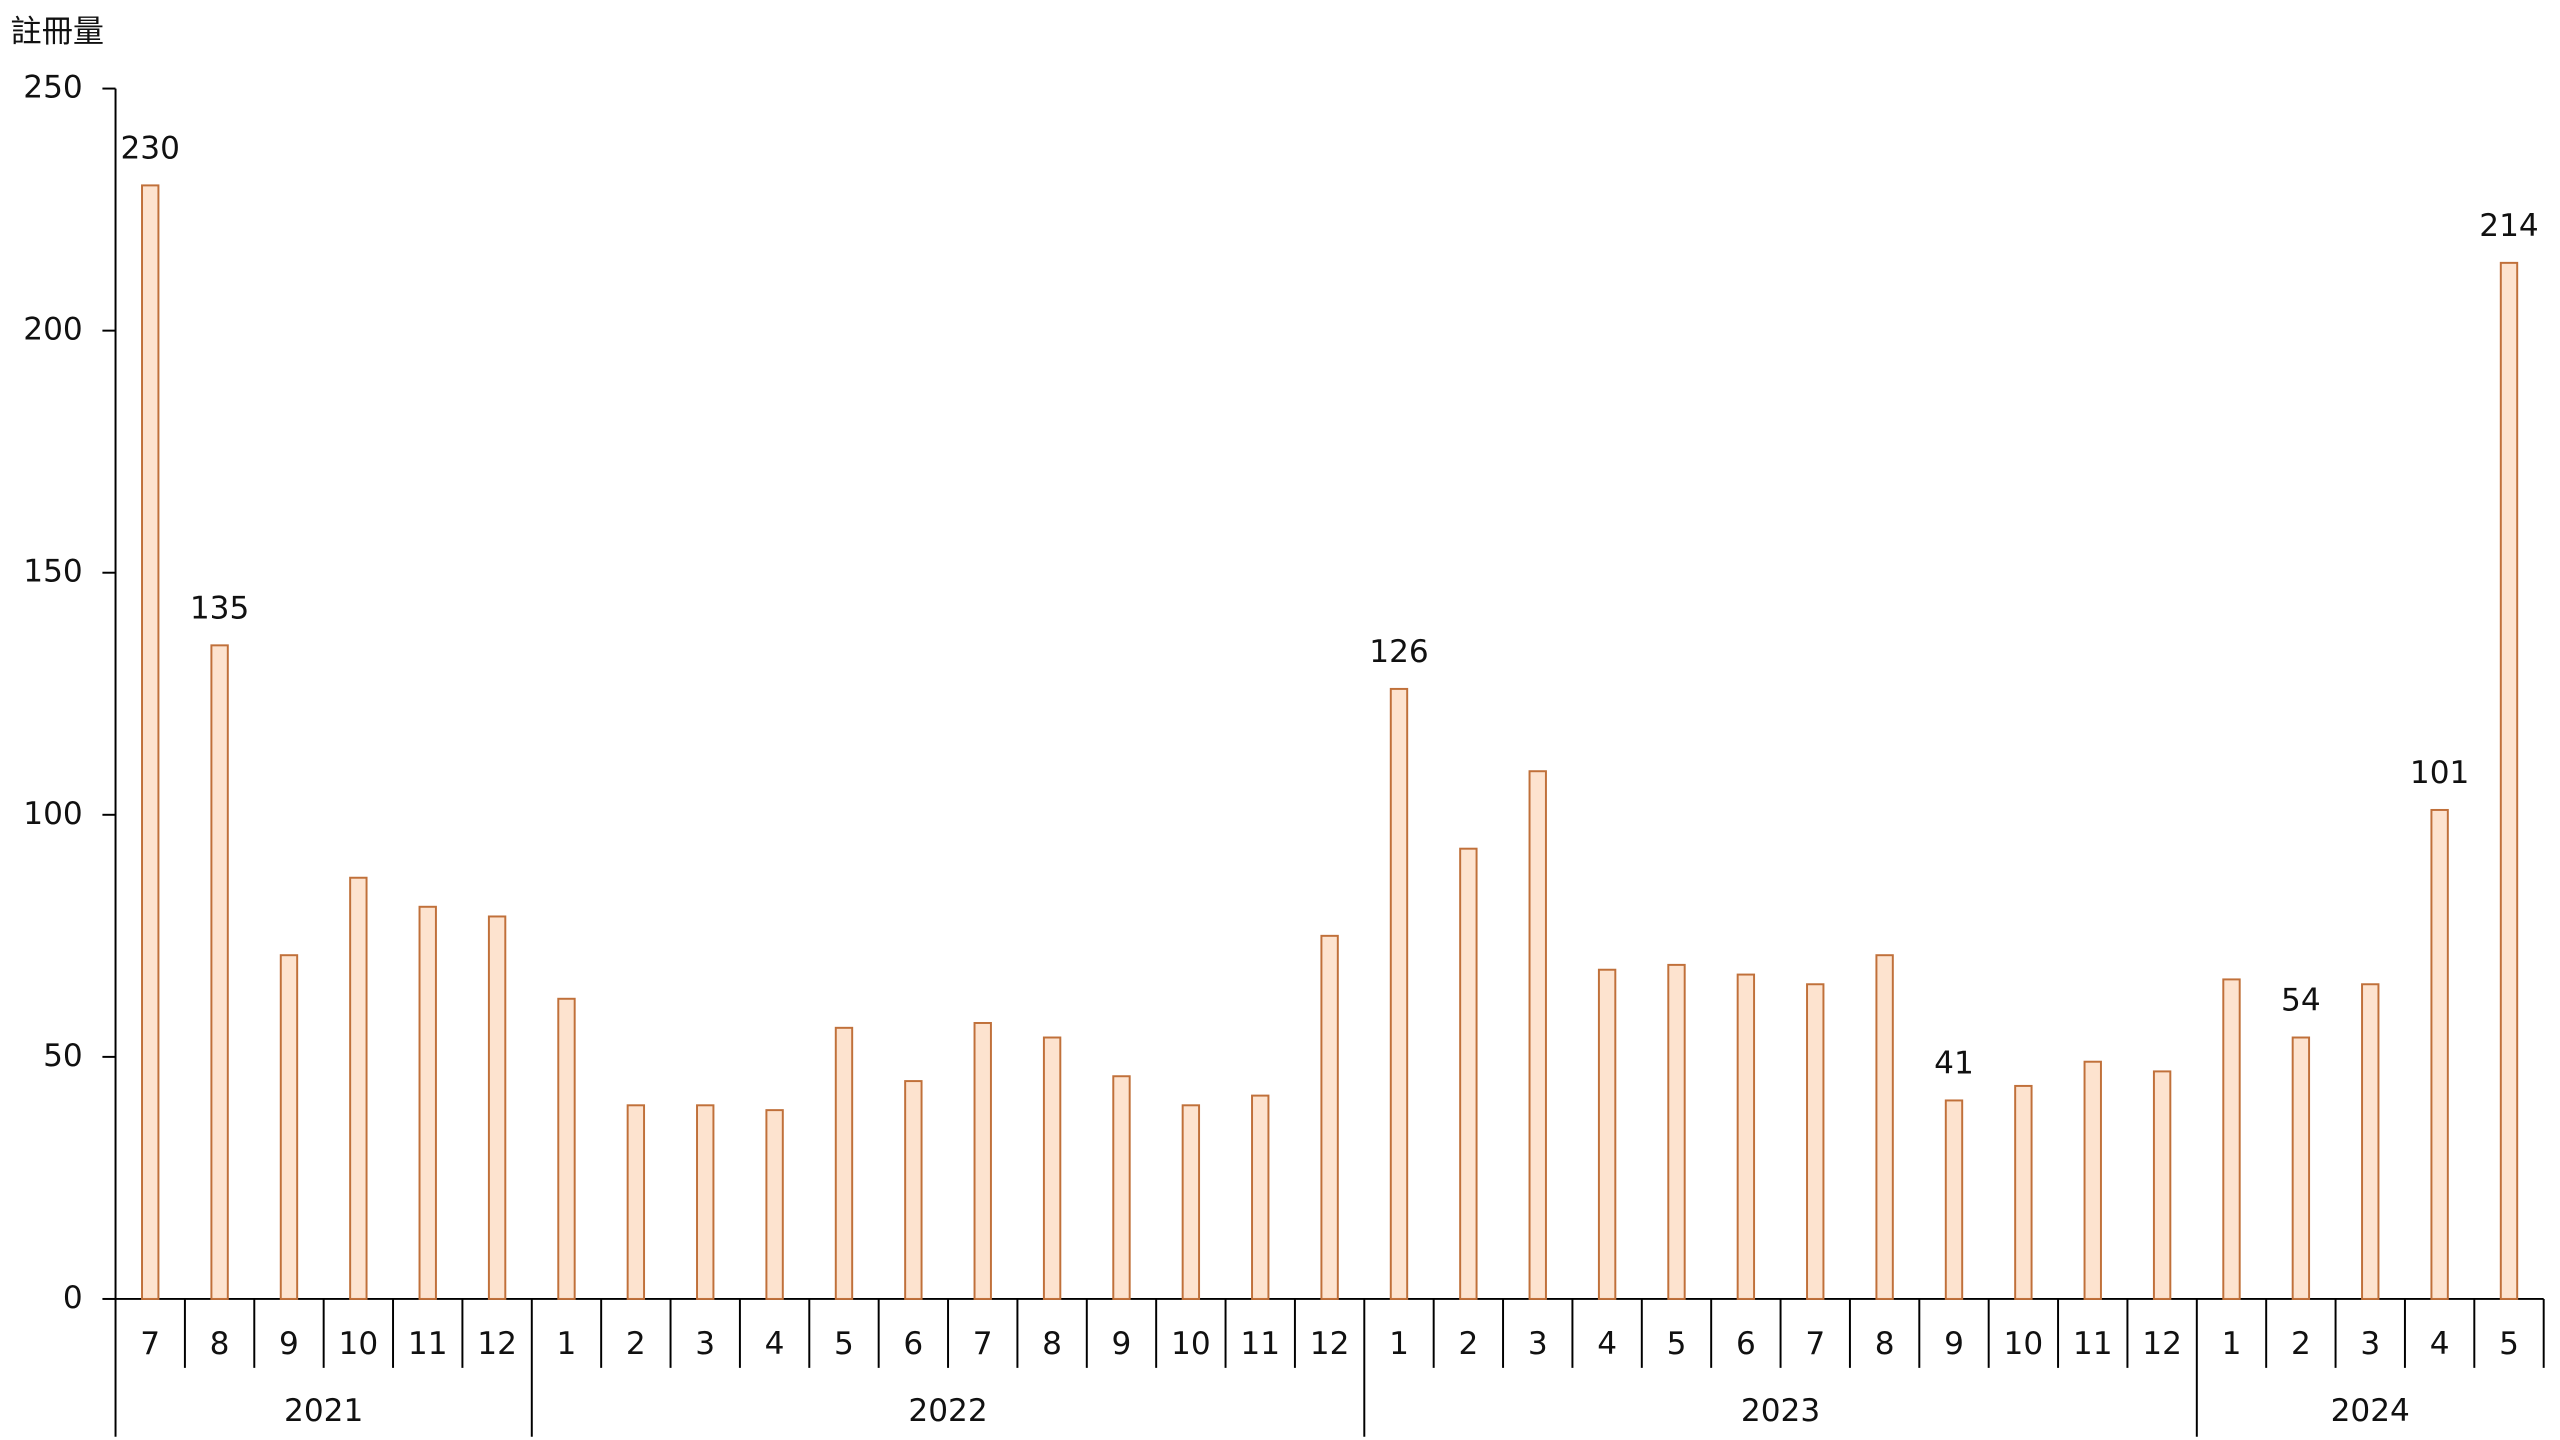  What do you see at coordinates (52, 330) in the screenshot?
I see `y-tick-label: 200` at bounding box center [52, 330].